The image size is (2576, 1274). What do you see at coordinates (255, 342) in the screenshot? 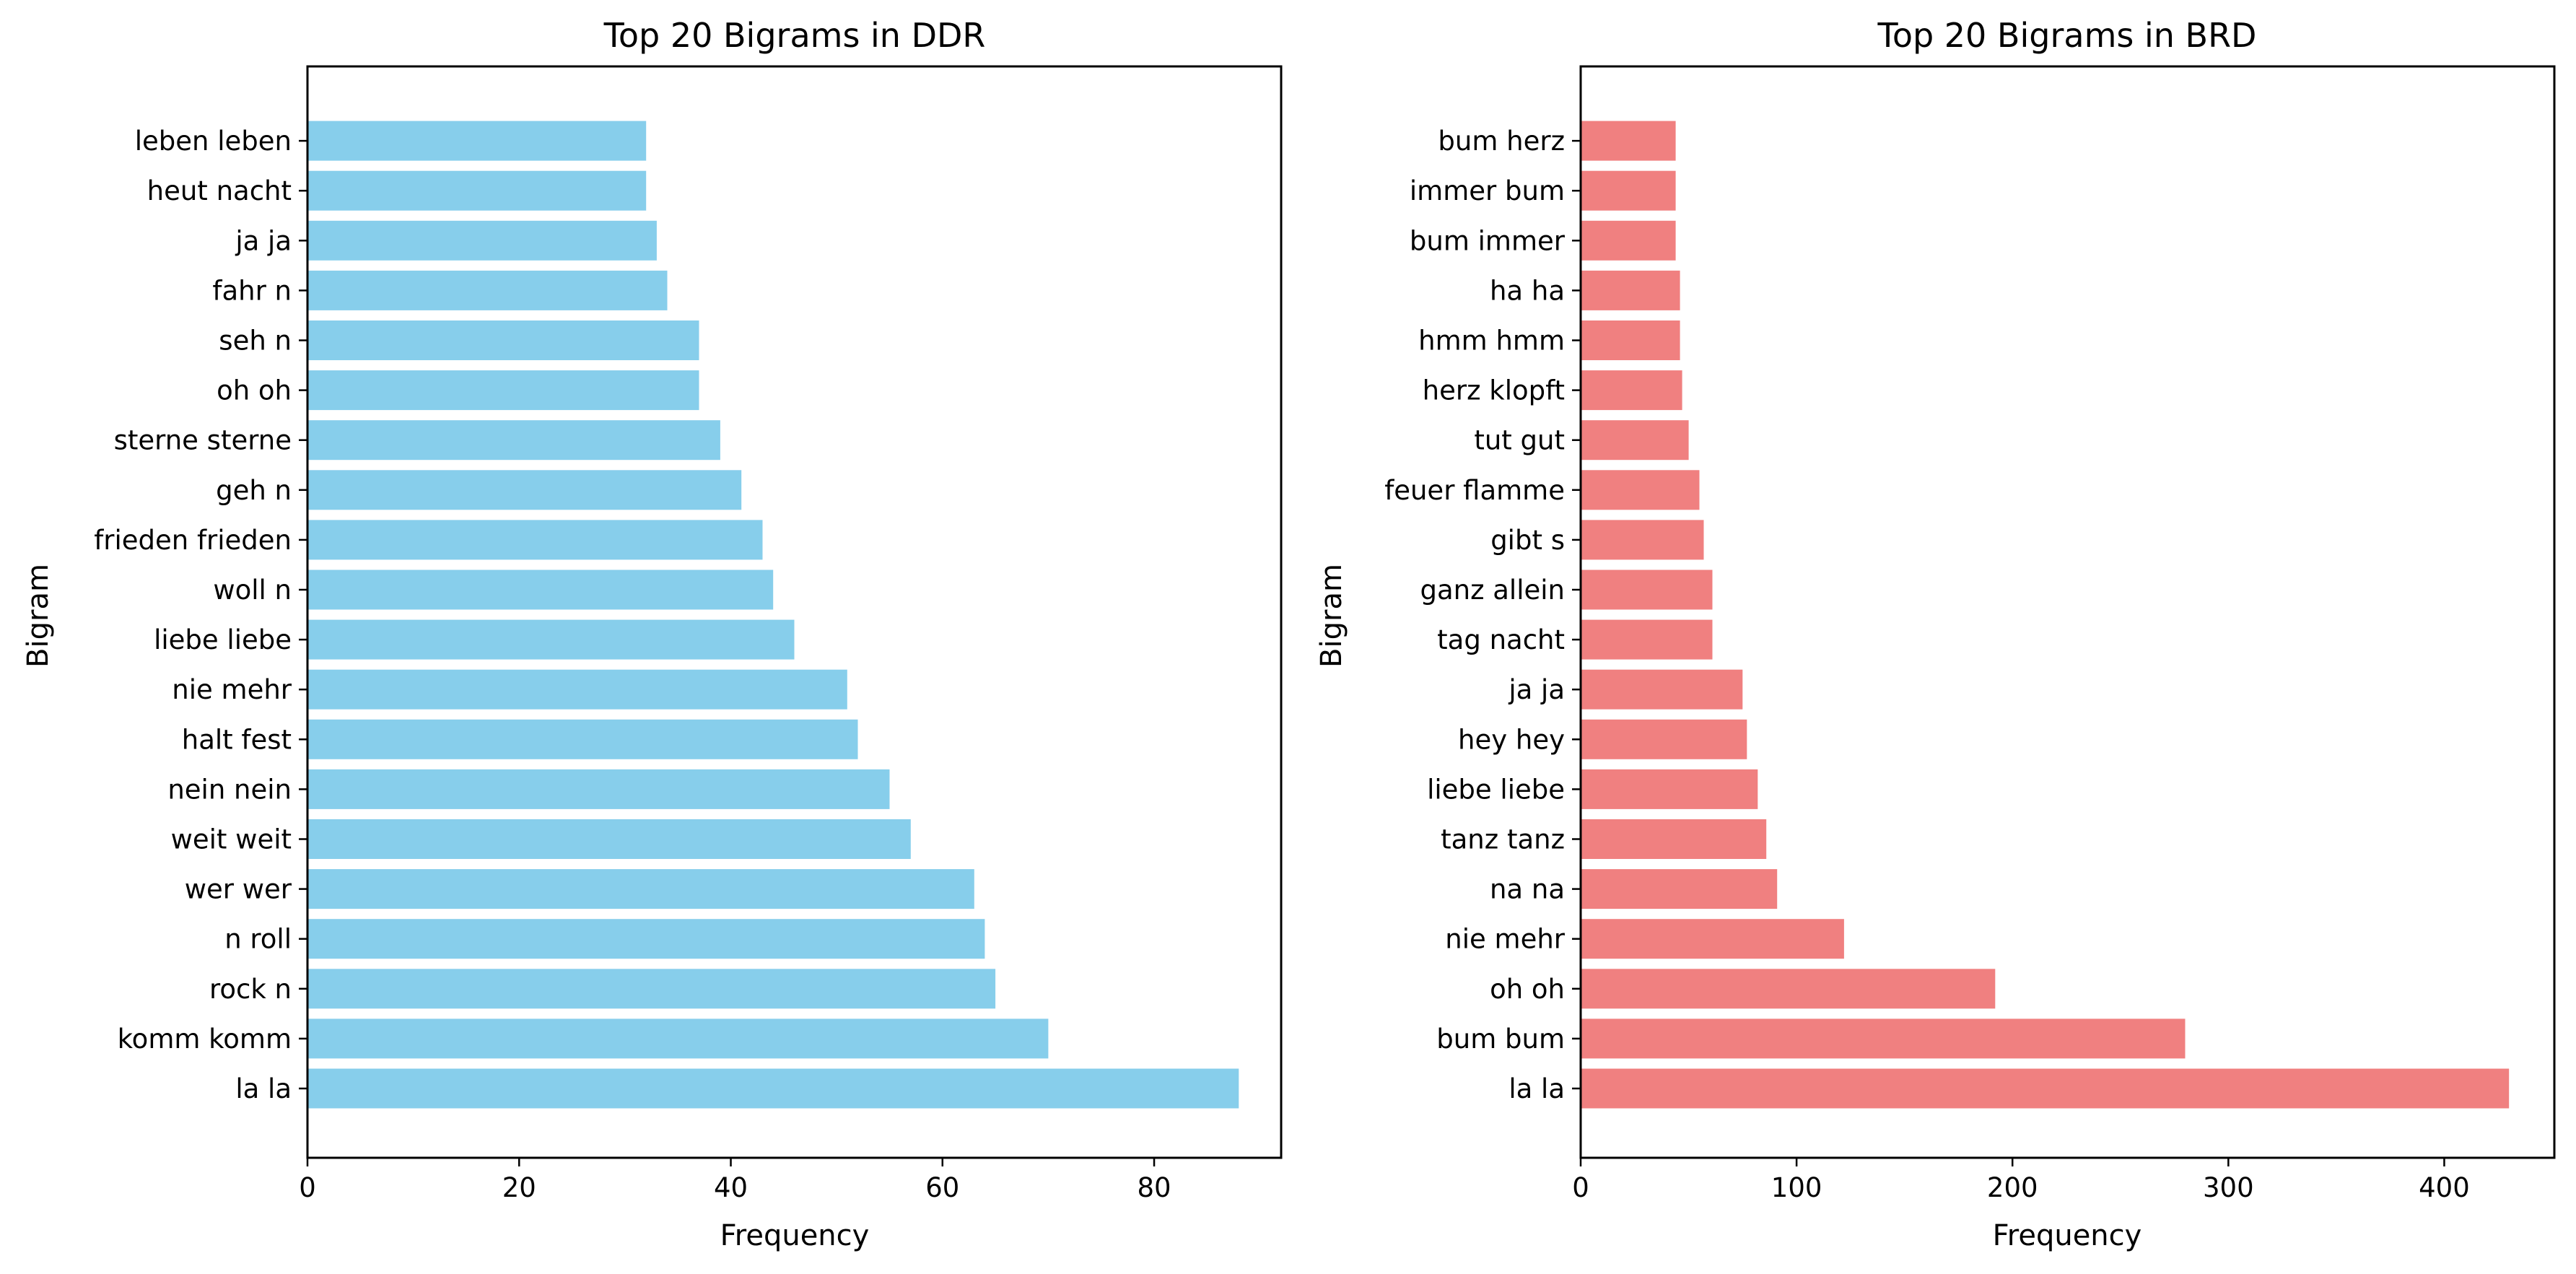
I see `y-tick-label: seh n` at bounding box center [255, 342].